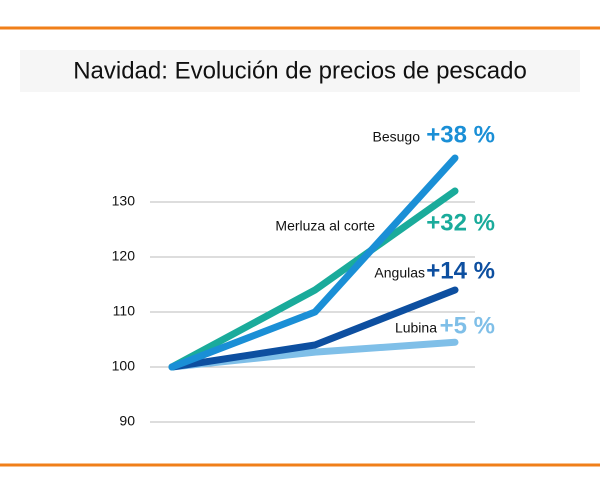  Describe the element at coordinates (460, 222) in the screenshot. I see `series-change: +32 %` at that location.